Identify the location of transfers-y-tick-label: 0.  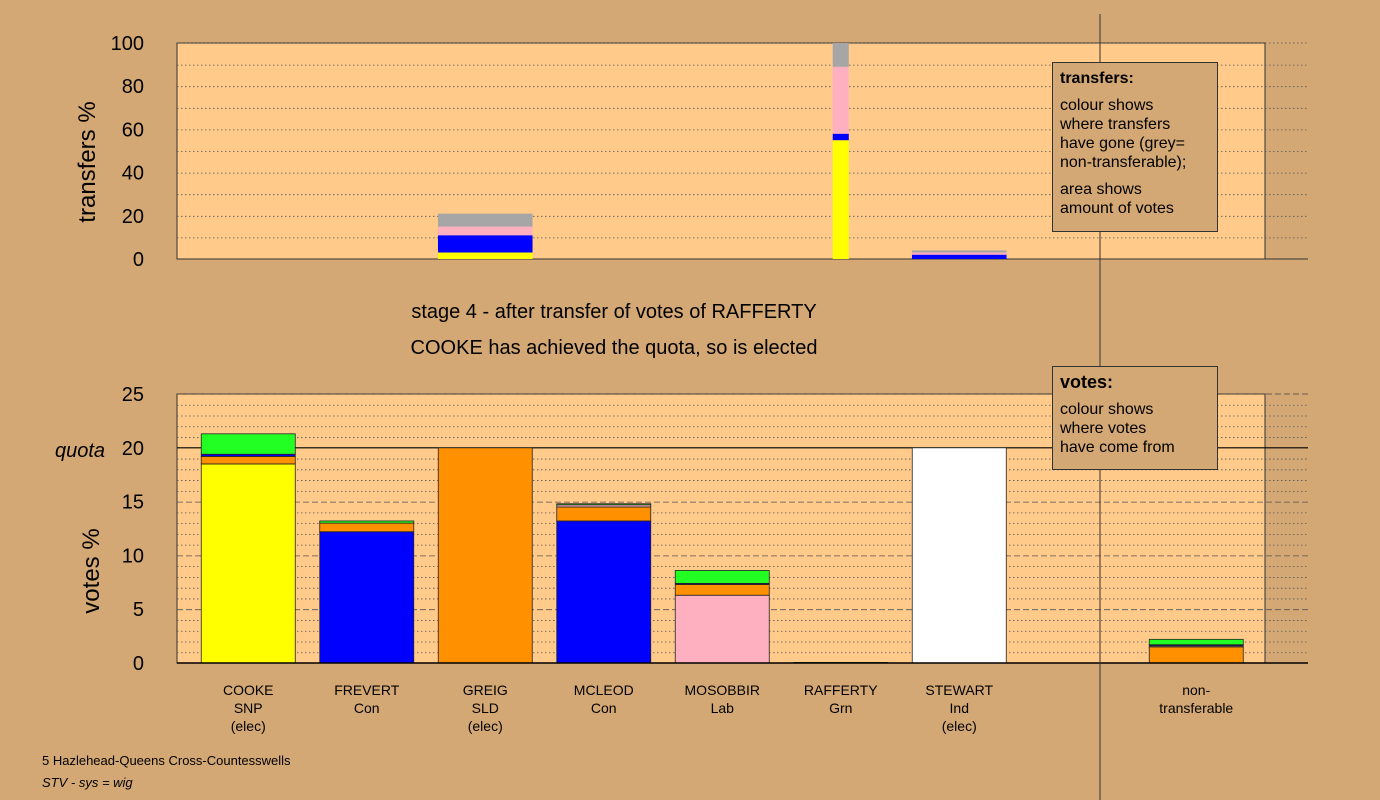
(138, 260).